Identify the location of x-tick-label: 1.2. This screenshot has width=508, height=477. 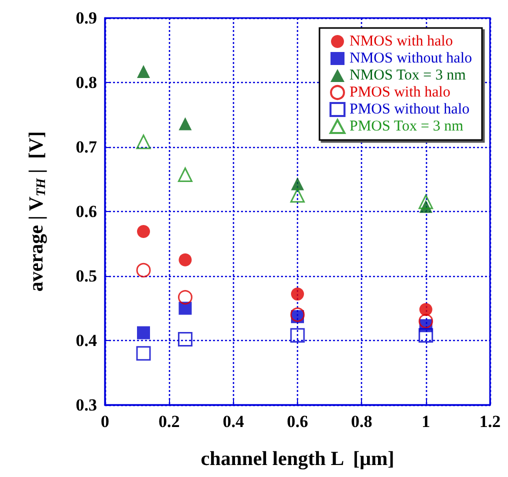
(490, 421).